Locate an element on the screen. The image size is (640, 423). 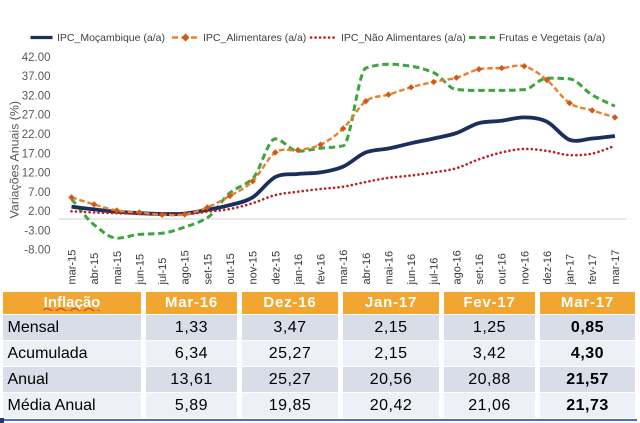
svg-text: Variações Anuais (%) is located at coordinates (15, 160).